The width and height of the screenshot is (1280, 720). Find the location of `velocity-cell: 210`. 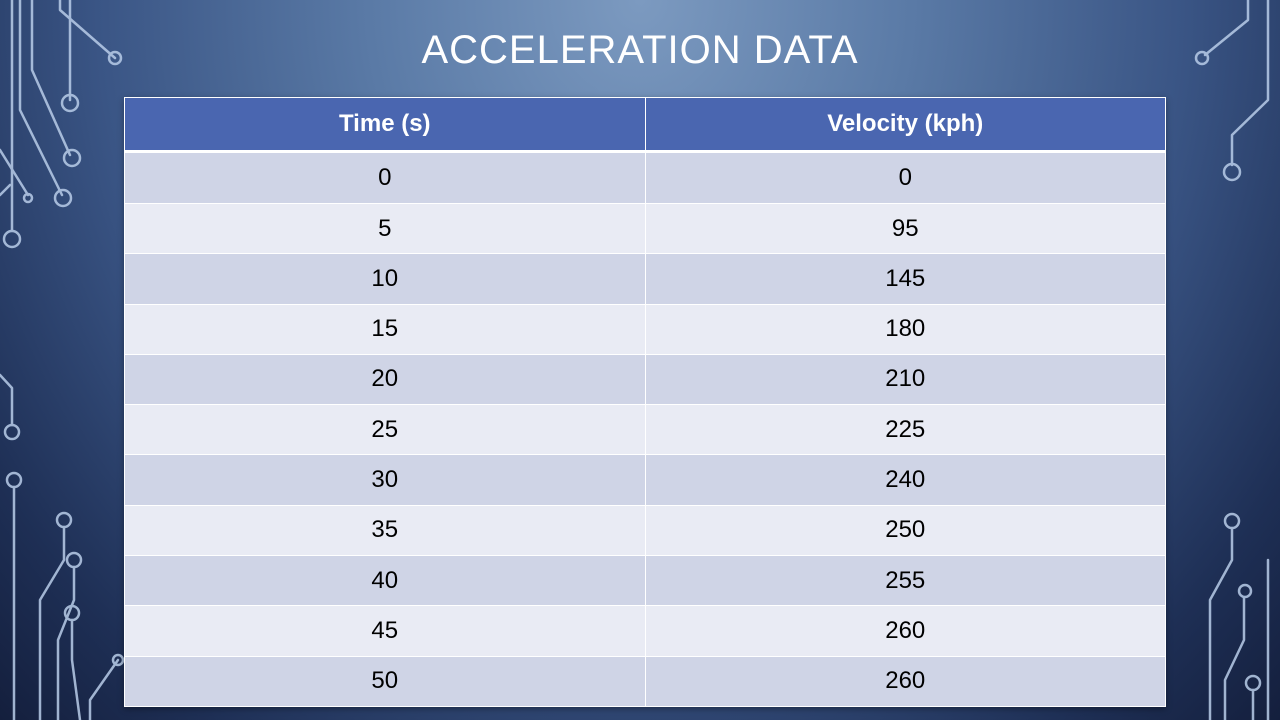

velocity-cell: 210 is located at coordinates (905, 379).